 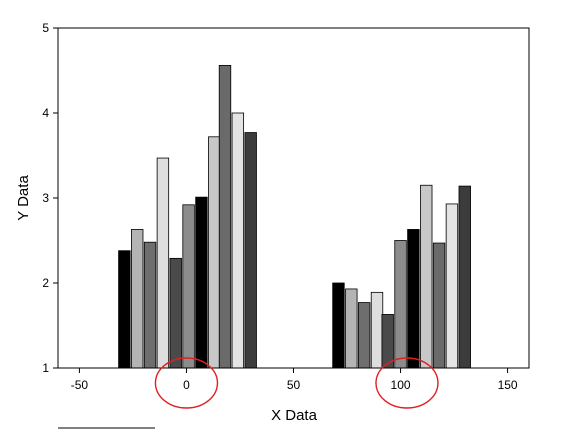 I want to click on x-tick-label: 50, so click(x=294, y=385).